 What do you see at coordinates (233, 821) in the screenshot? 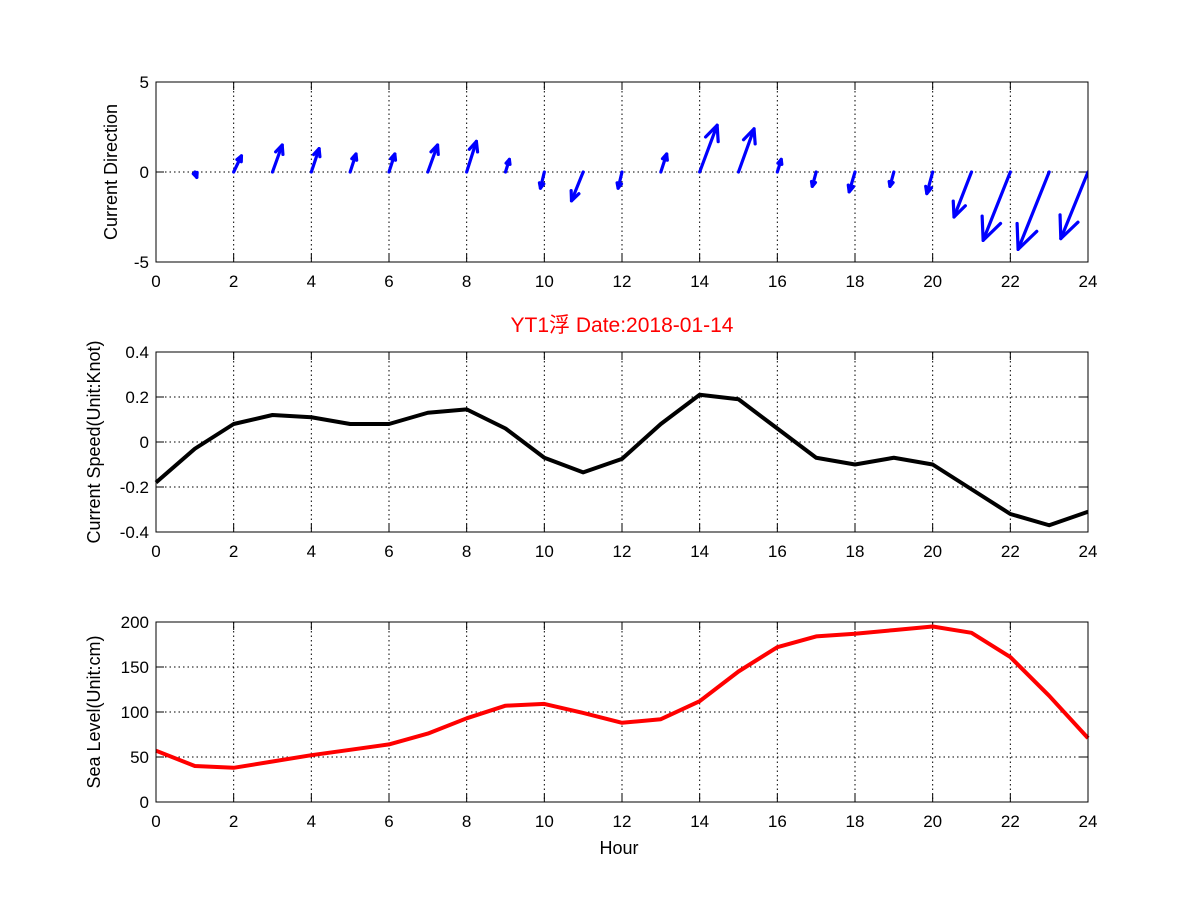
I see `sea-level-xtick-label: 2` at bounding box center [233, 821].